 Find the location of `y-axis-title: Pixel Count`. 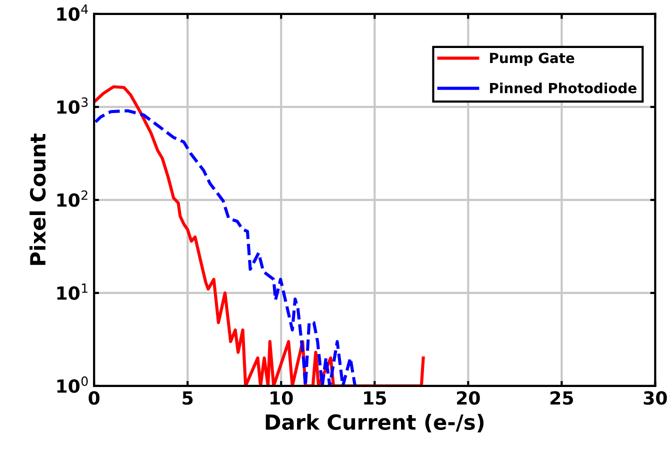

y-axis-title: Pixel Count is located at coordinates (38, 199).